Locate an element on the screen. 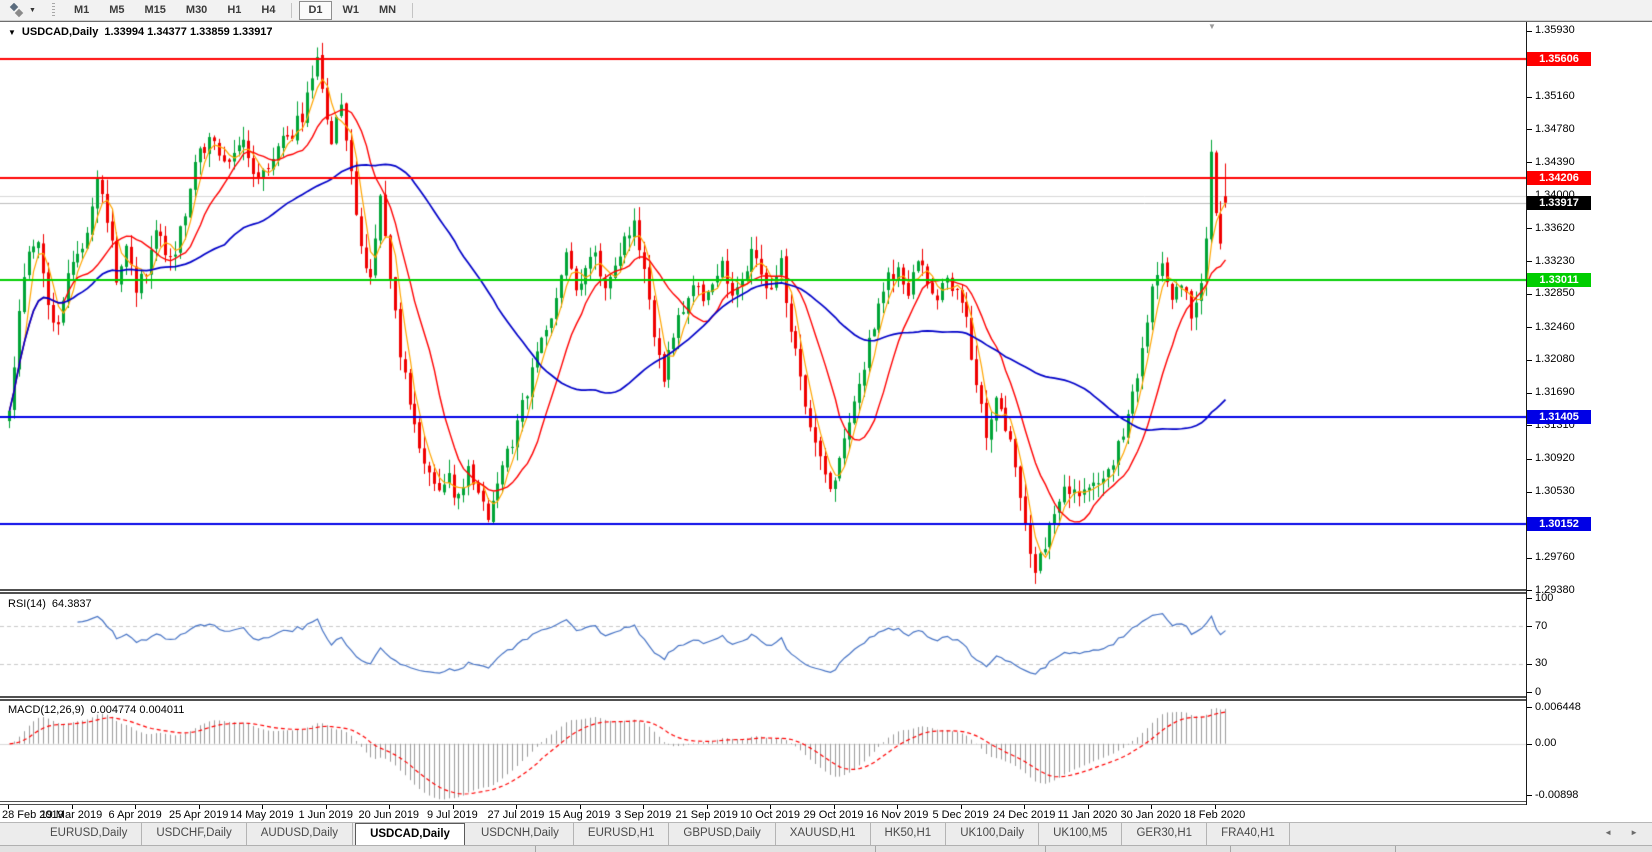 The width and height of the screenshot is (1652, 852). current-price-badge: 1.33917 is located at coordinates (1559, 202).